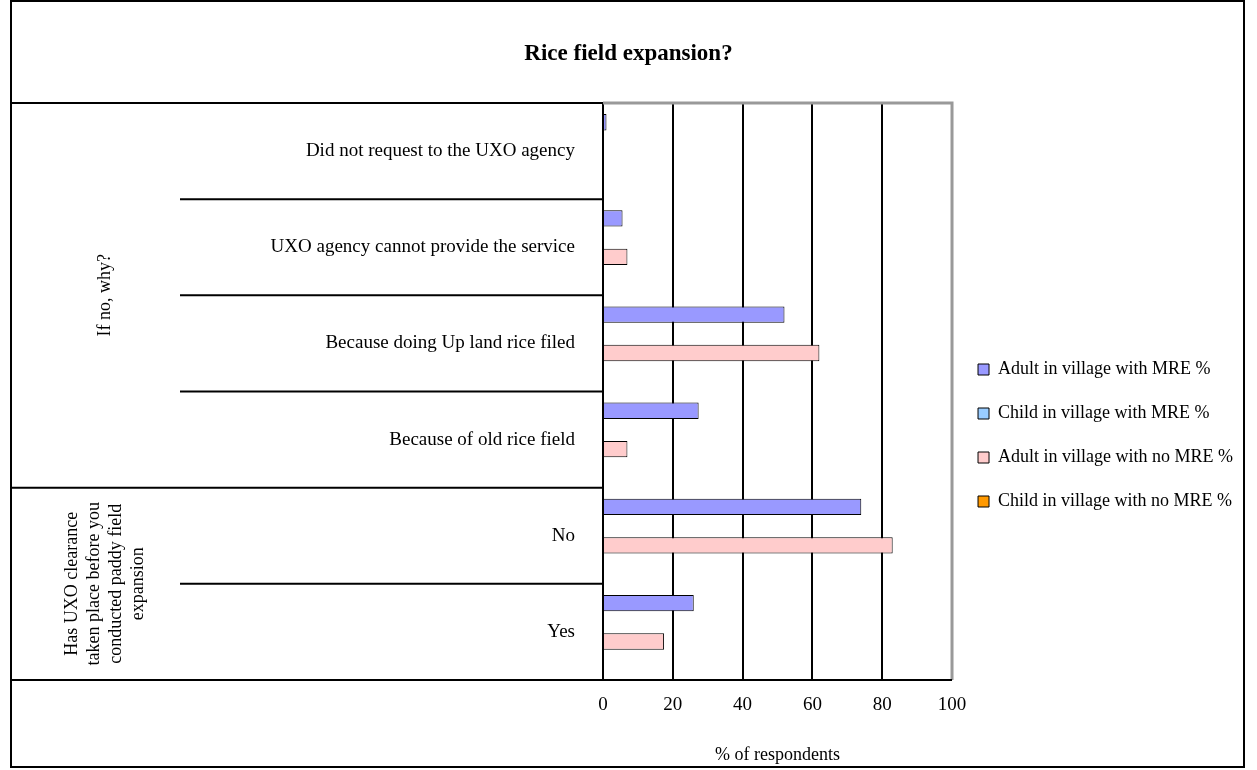  What do you see at coordinates (1104, 412) in the screenshot?
I see `legend-label: Child in village with MRE %` at bounding box center [1104, 412].